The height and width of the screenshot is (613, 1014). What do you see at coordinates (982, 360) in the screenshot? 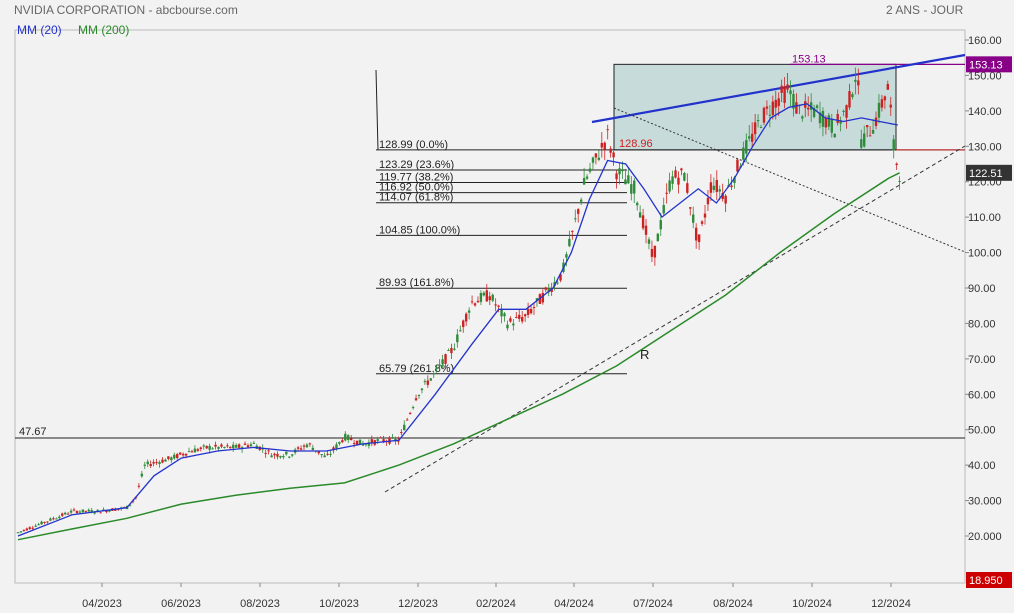
I see `y-tick-label: 70.00` at bounding box center [982, 360].